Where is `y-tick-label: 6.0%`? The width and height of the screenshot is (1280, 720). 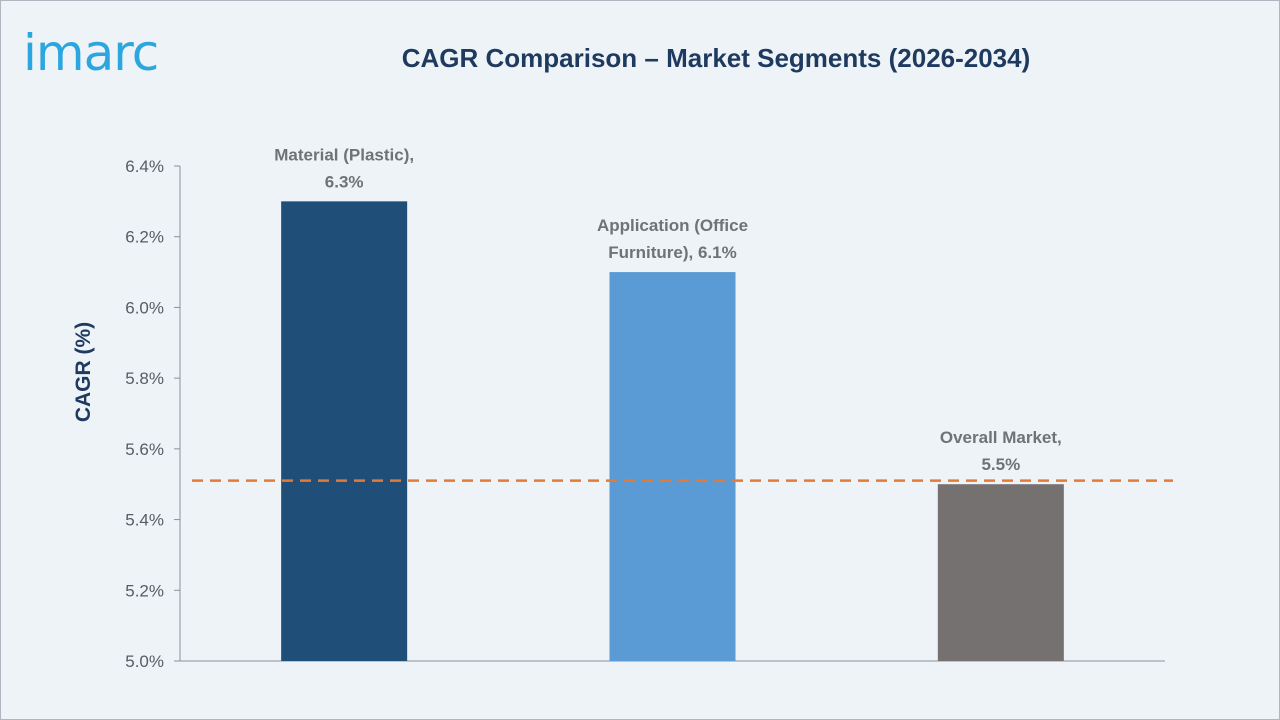
y-tick-label: 6.0% is located at coordinates (144, 307).